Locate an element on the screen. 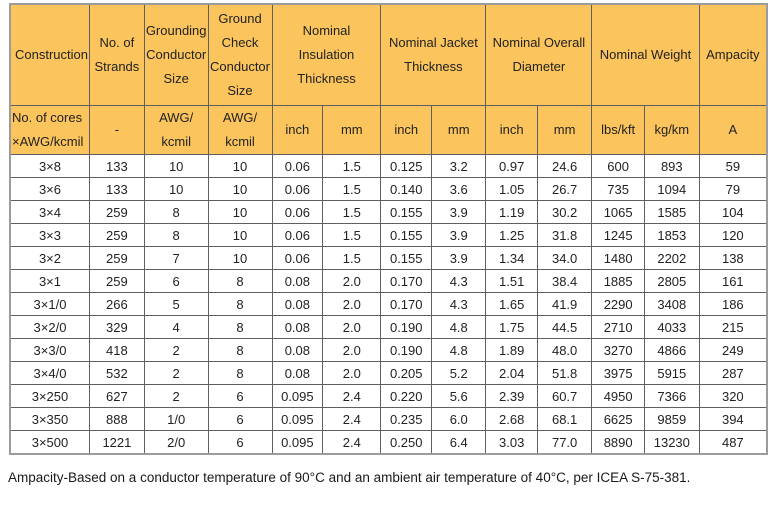 The image size is (768, 523). table-cell: 8890 is located at coordinates (618, 442).